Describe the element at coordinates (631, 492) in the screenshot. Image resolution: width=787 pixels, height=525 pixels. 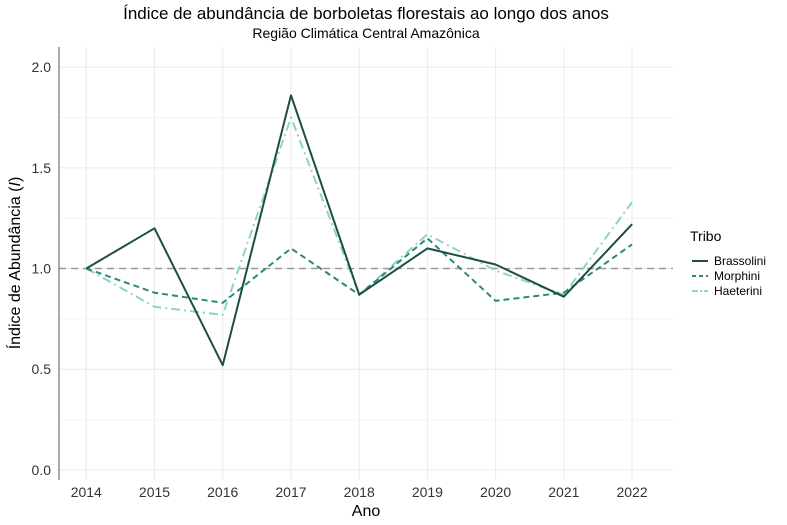
I see `x-tick-label: 2022` at that location.